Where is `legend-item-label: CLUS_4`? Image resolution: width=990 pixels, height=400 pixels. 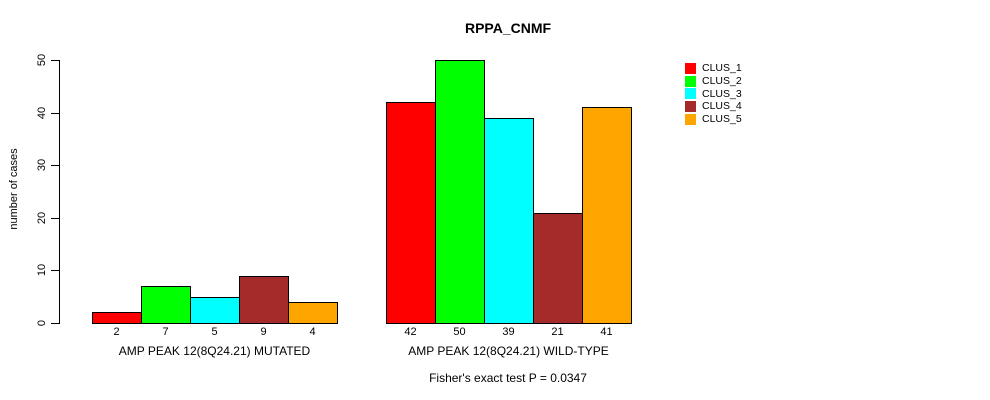
legend-item-label: CLUS_4 is located at coordinates (722, 106).